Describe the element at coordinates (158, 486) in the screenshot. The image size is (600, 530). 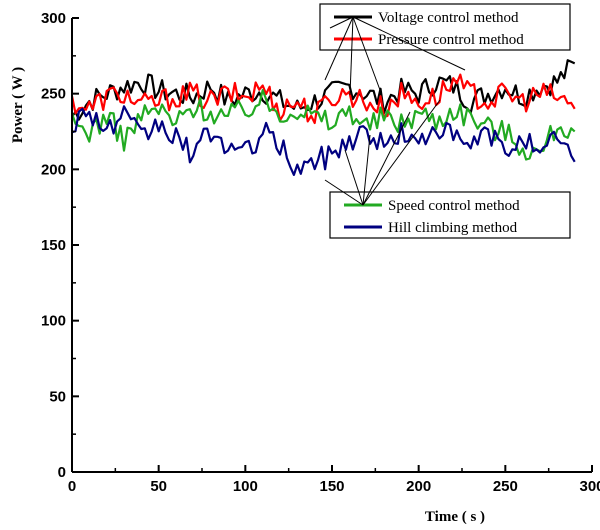
I see `x-tick-label: 50` at that location.